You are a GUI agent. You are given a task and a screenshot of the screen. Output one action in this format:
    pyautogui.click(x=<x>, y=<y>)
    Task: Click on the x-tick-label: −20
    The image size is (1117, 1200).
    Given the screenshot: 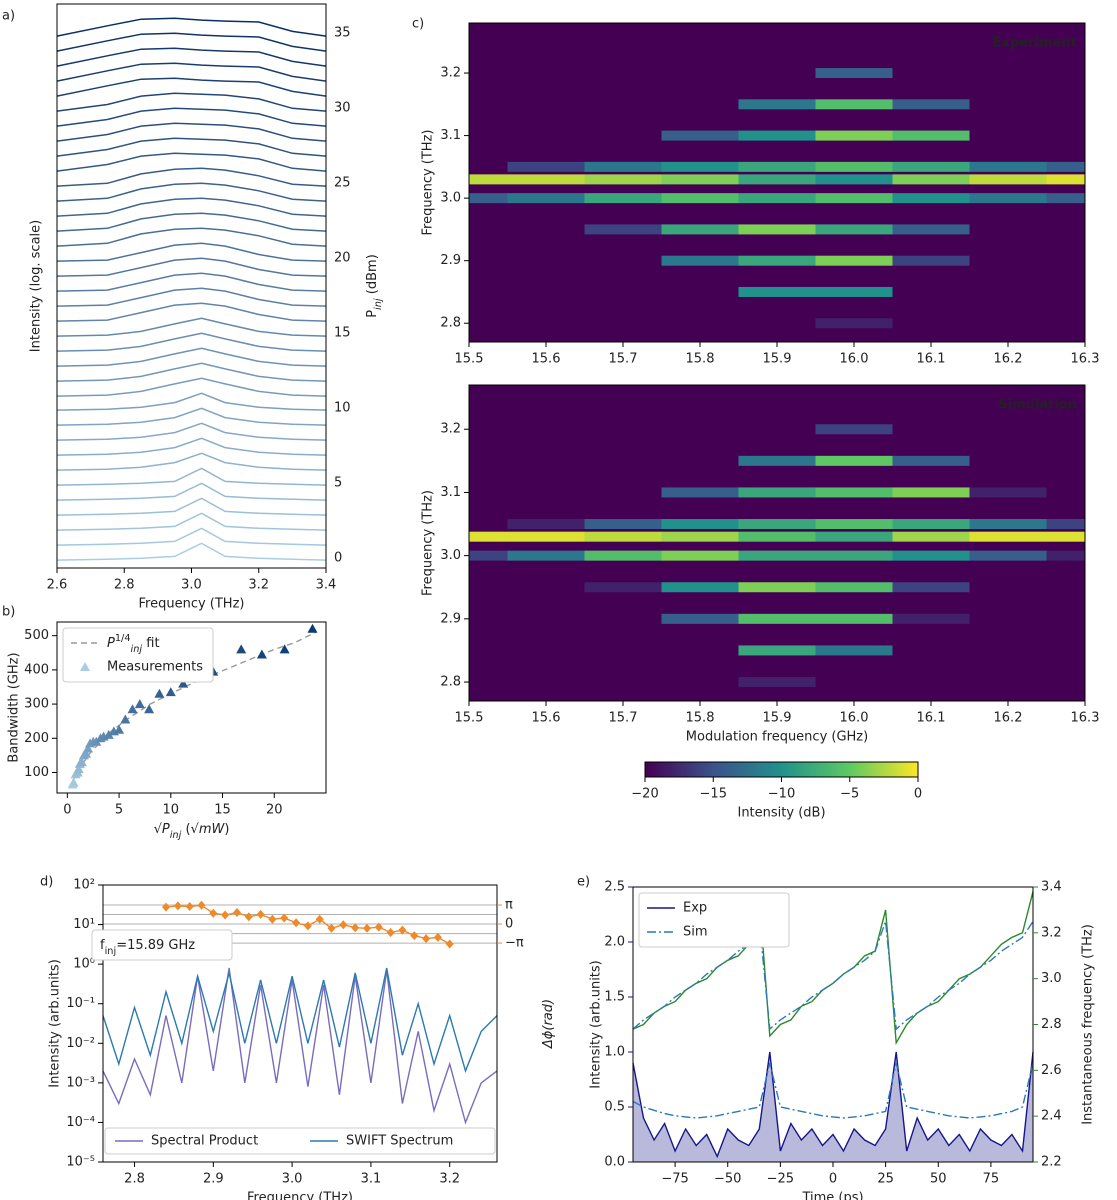 What is the action you would take?
    pyautogui.click(x=644, y=794)
    